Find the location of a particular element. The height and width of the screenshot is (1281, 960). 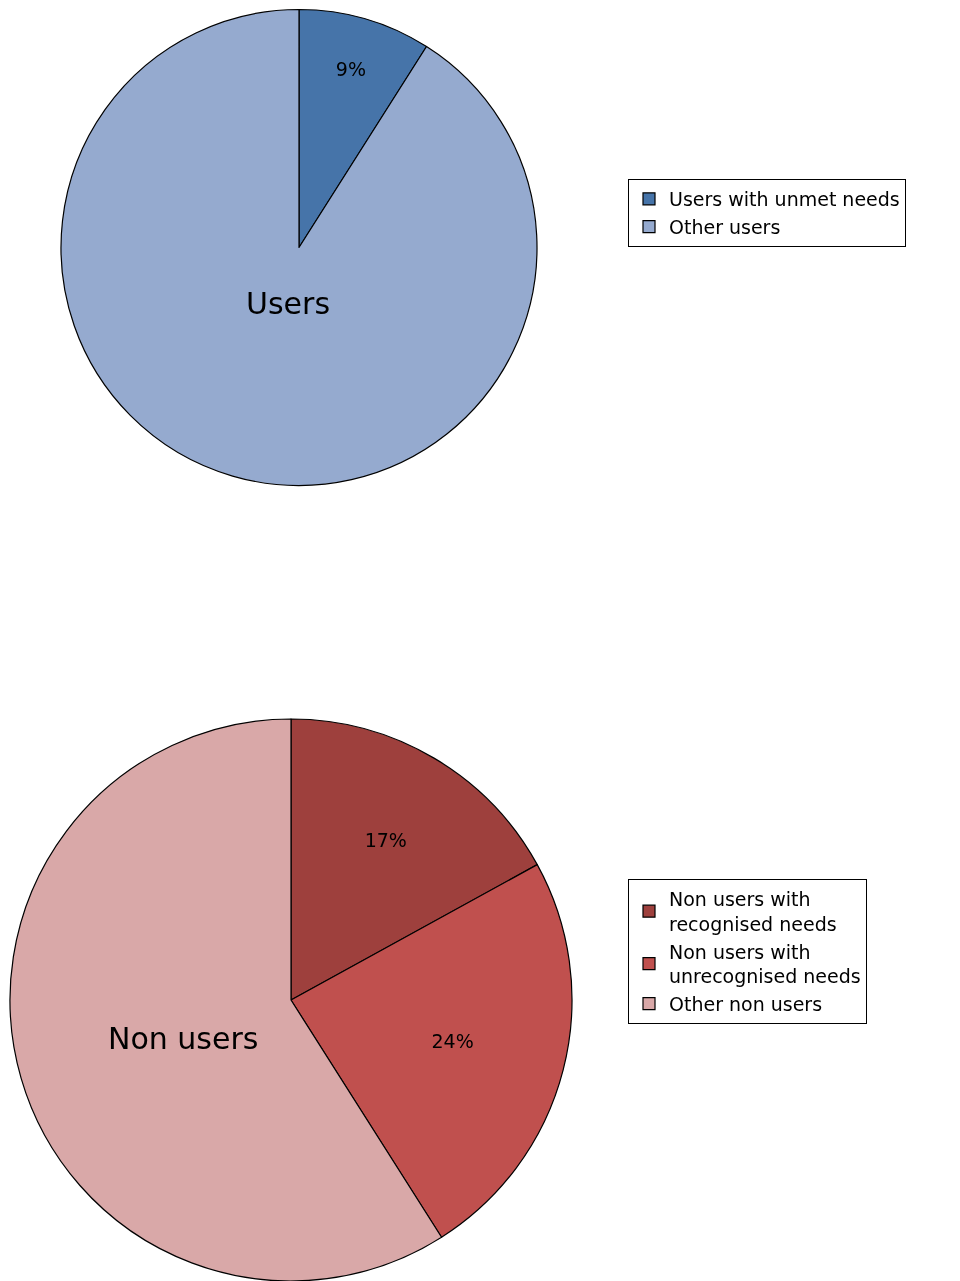

legend-label: Non users with unrecognised needs is located at coordinates (765, 964).